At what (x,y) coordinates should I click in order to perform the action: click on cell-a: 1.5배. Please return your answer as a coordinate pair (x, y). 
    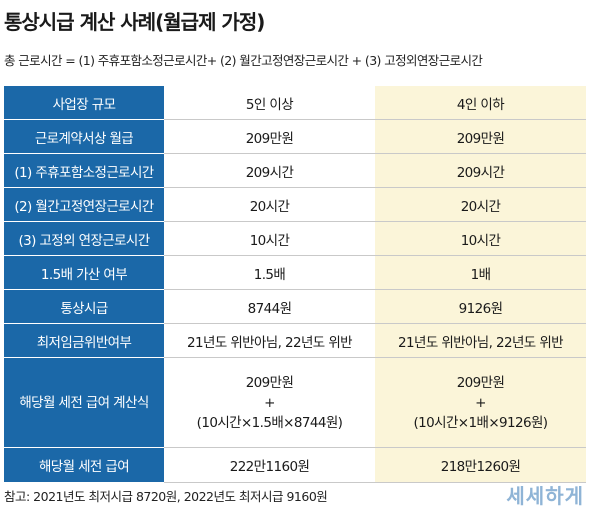
    Looking at the image, I should click on (269, 272).